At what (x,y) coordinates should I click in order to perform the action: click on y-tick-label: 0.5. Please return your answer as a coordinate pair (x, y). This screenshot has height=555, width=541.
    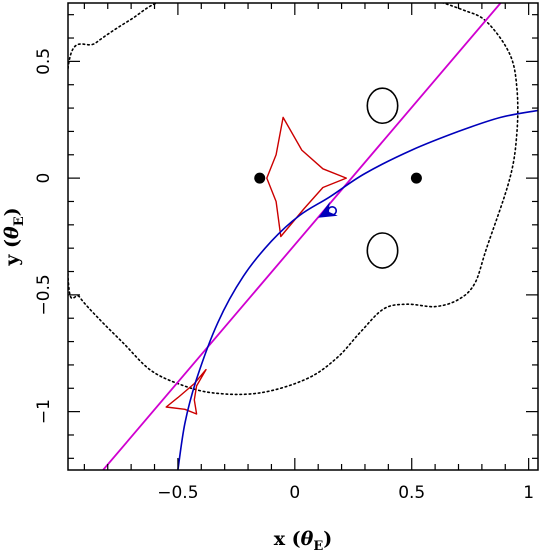
    Looking at the image, I should click on (44, 61).